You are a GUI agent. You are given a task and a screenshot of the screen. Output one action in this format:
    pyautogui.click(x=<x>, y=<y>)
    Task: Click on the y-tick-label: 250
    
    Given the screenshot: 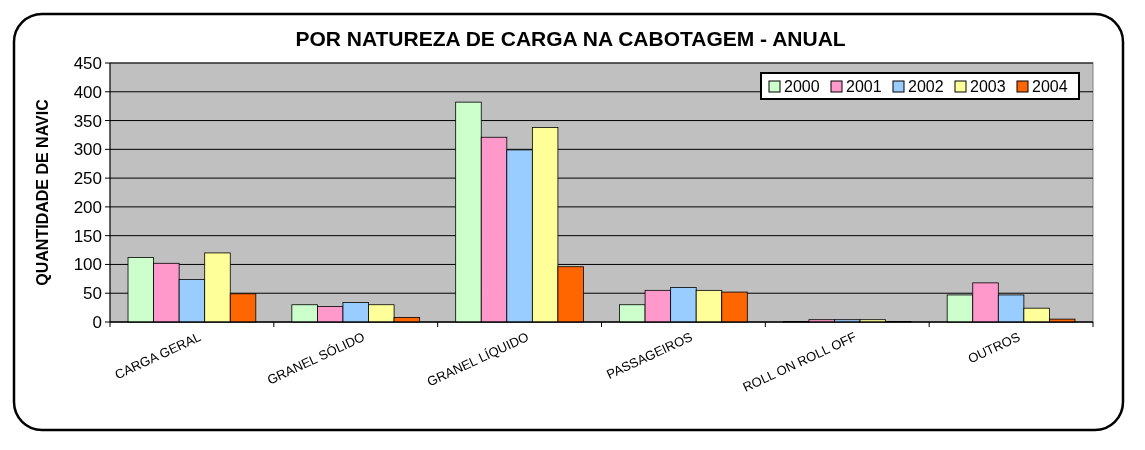 What is the action you would take?
    pyautogui.click(x=87, y=179)
    